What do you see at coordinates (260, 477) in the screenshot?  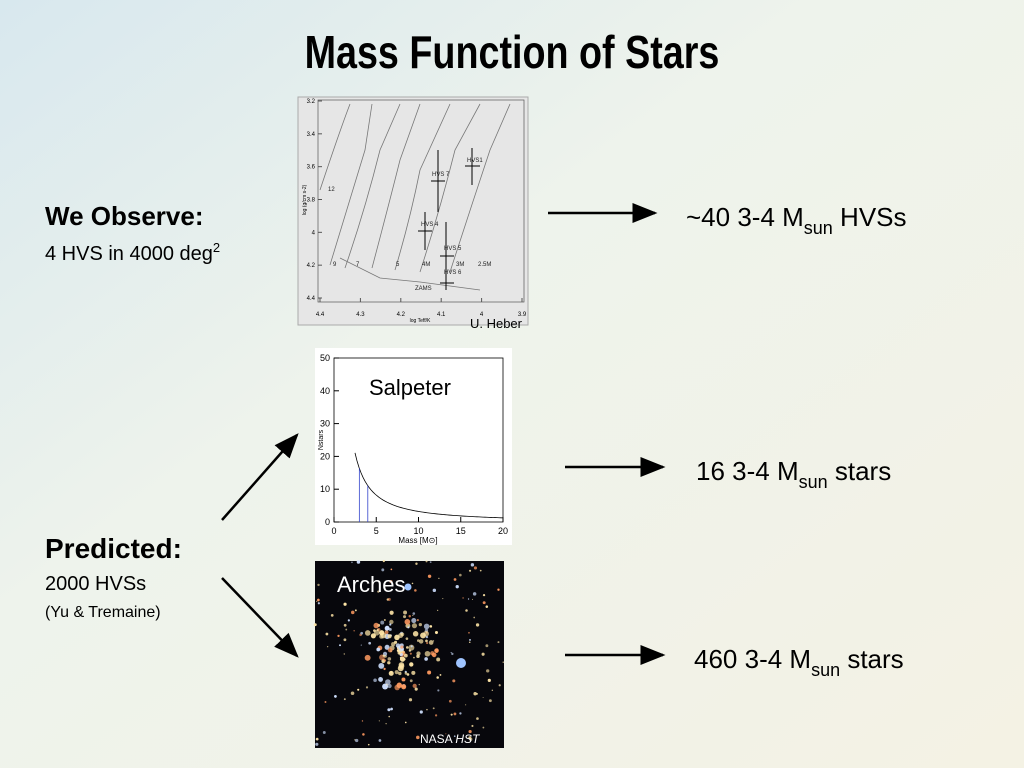 I see `arrow` at bounding box center [260, 477].